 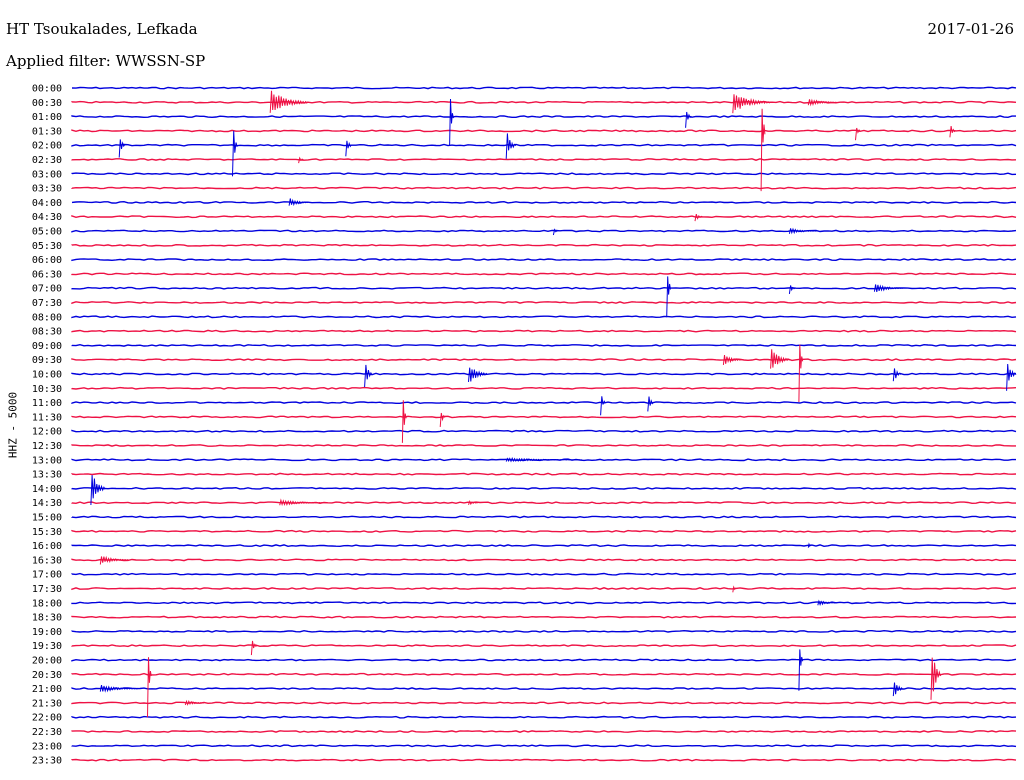 What do you see at coordinates (47, 131) in the screenshot?
I see `time-tick-0130: 01:30` at bounding box center [47, 131].